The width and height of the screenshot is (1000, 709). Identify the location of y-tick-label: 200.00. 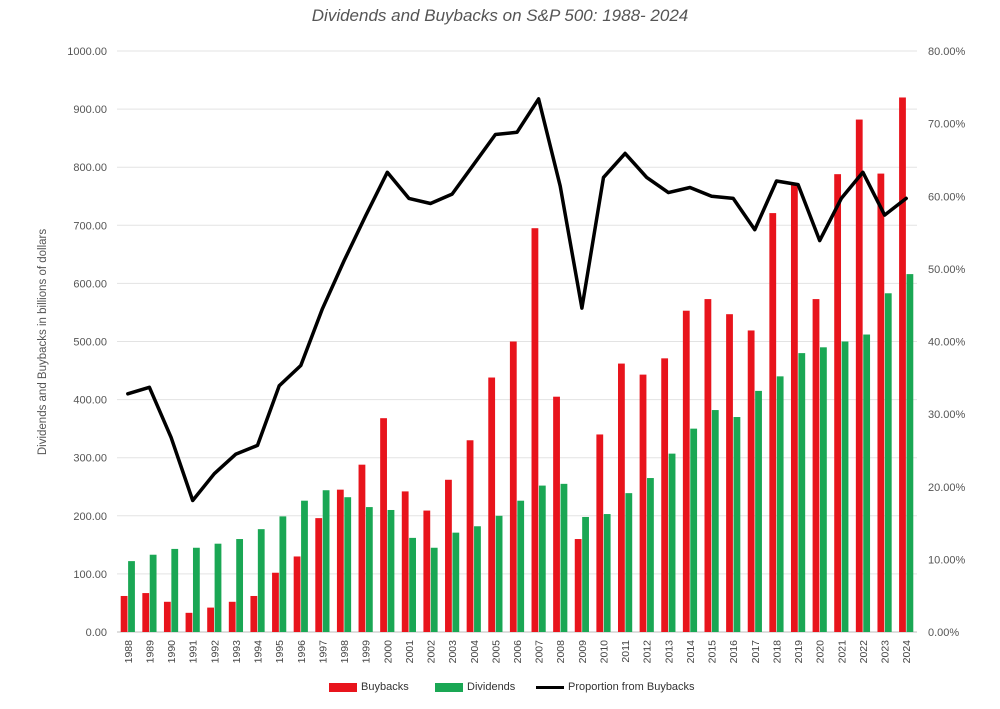
(90, 517).